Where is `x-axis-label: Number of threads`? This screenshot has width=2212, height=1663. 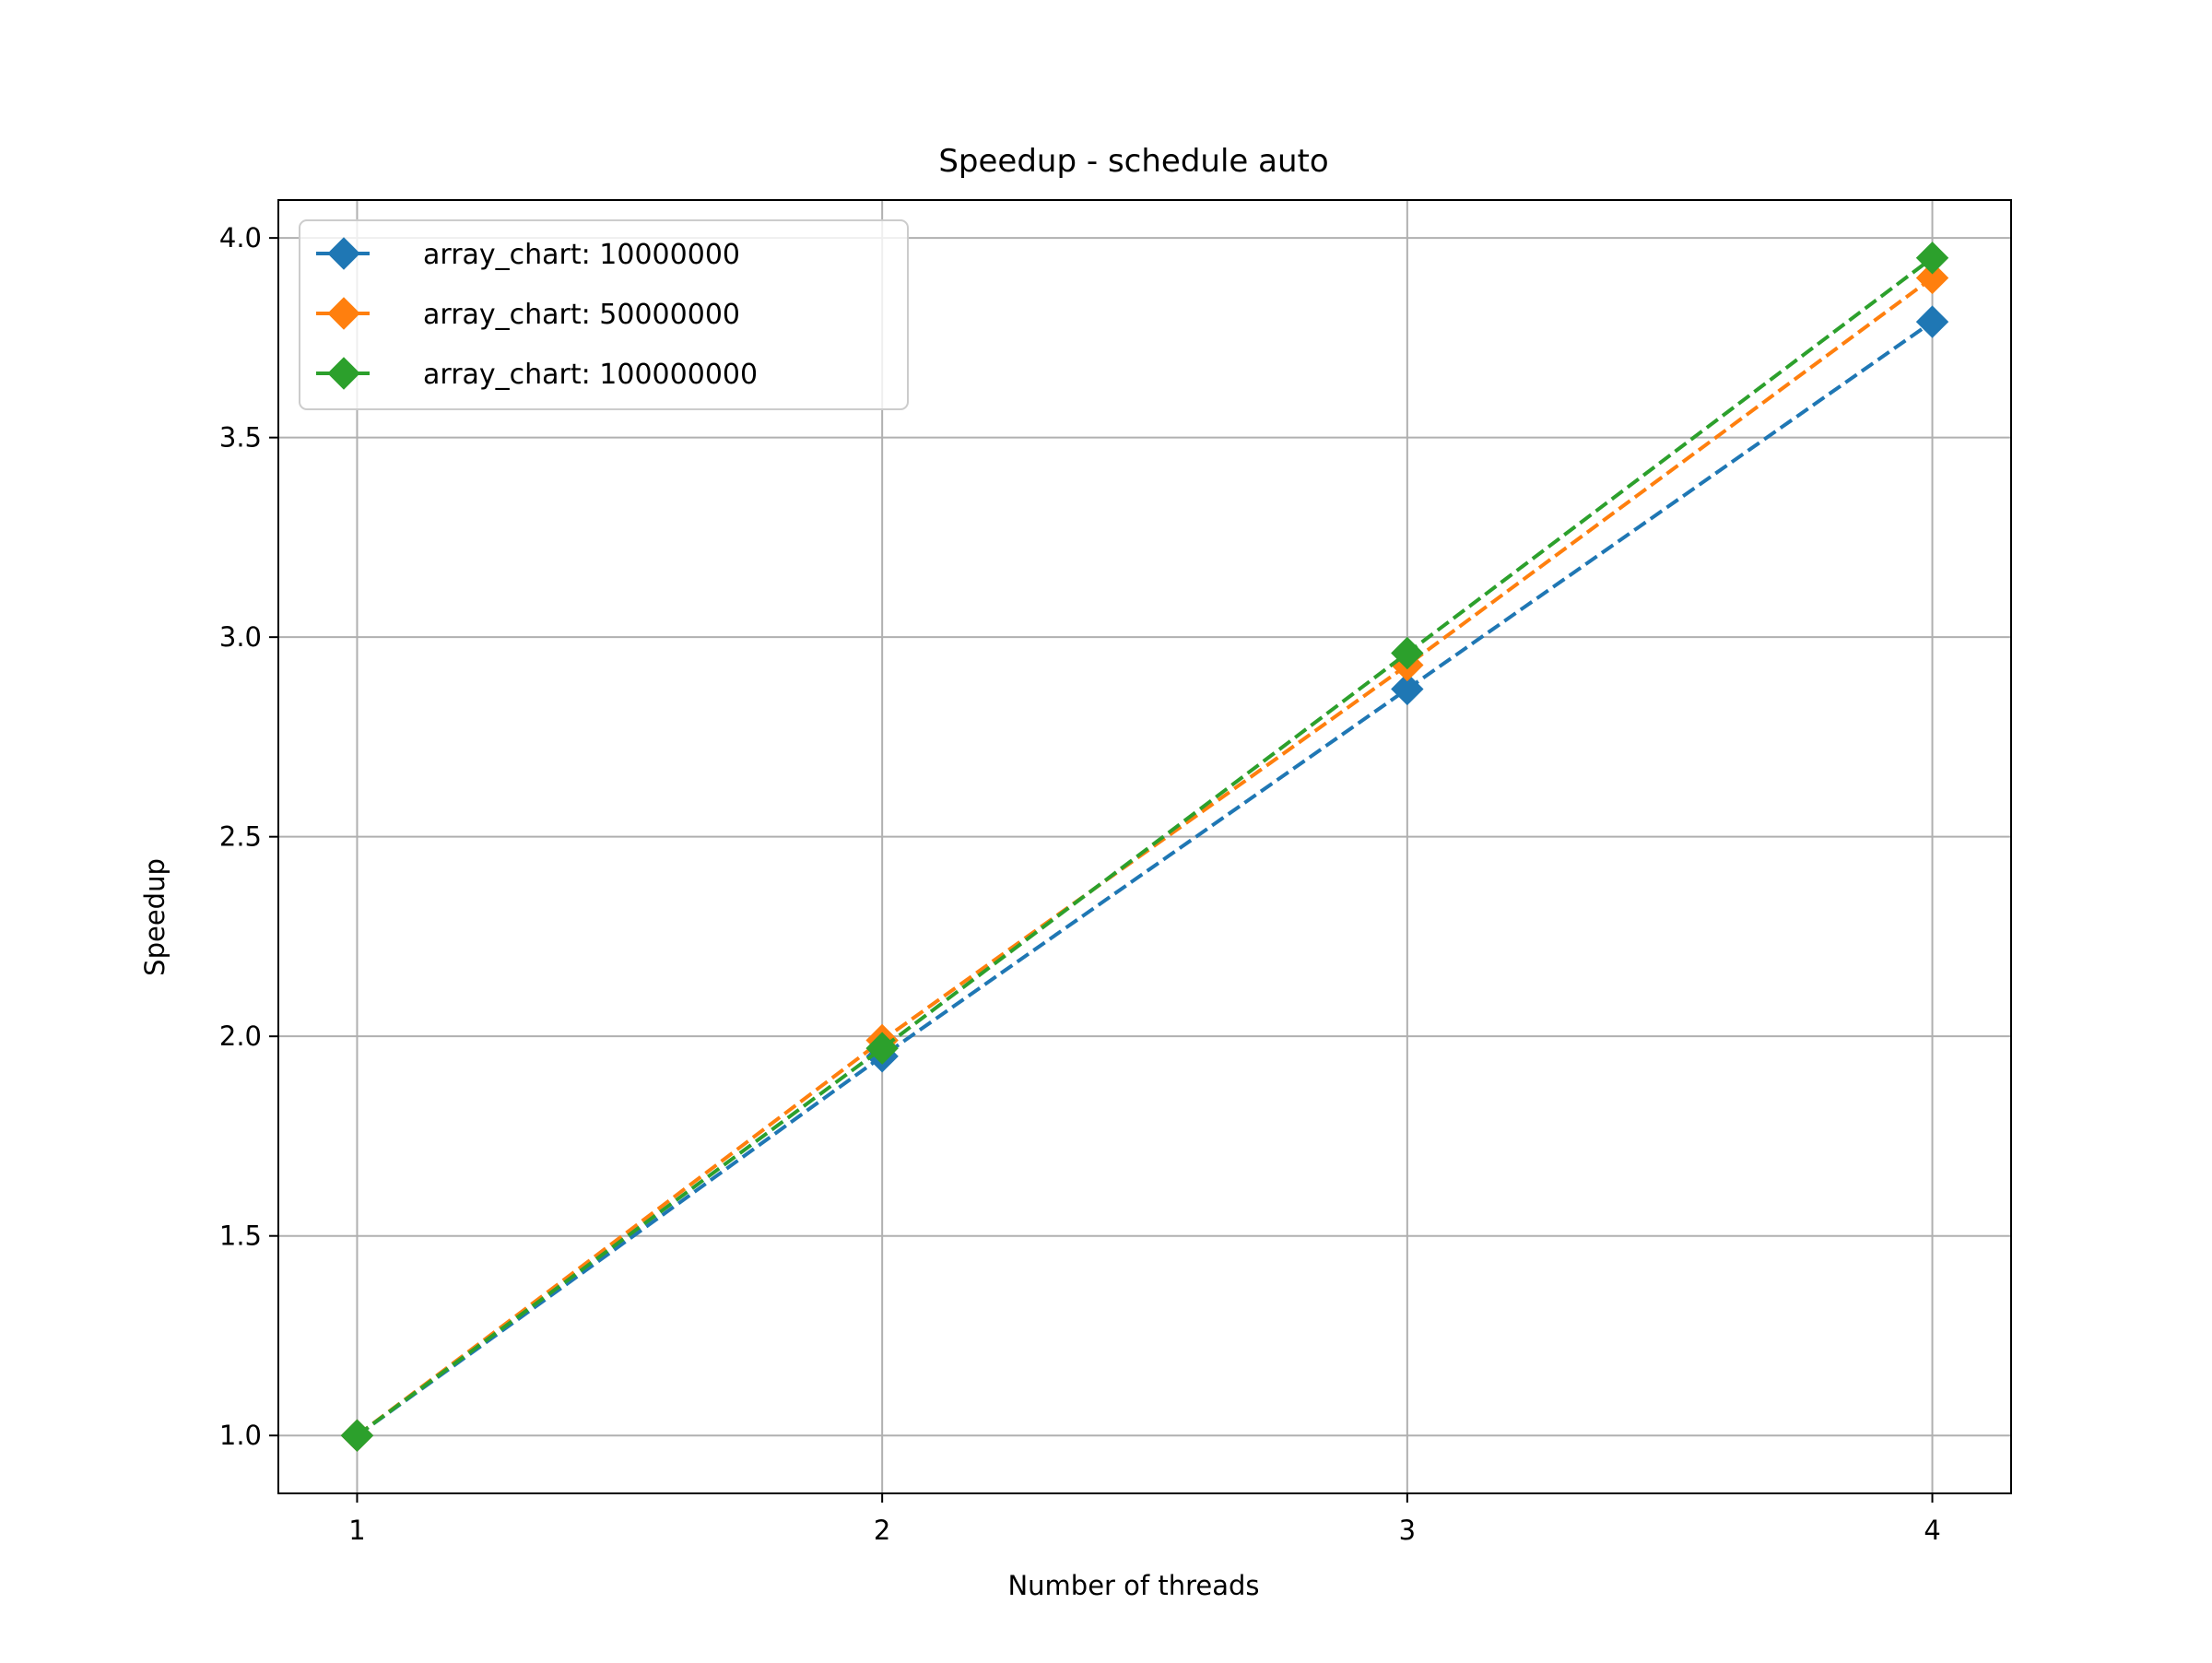
x-axis-label: Number of threads is located at coordinates (1133, 1585).